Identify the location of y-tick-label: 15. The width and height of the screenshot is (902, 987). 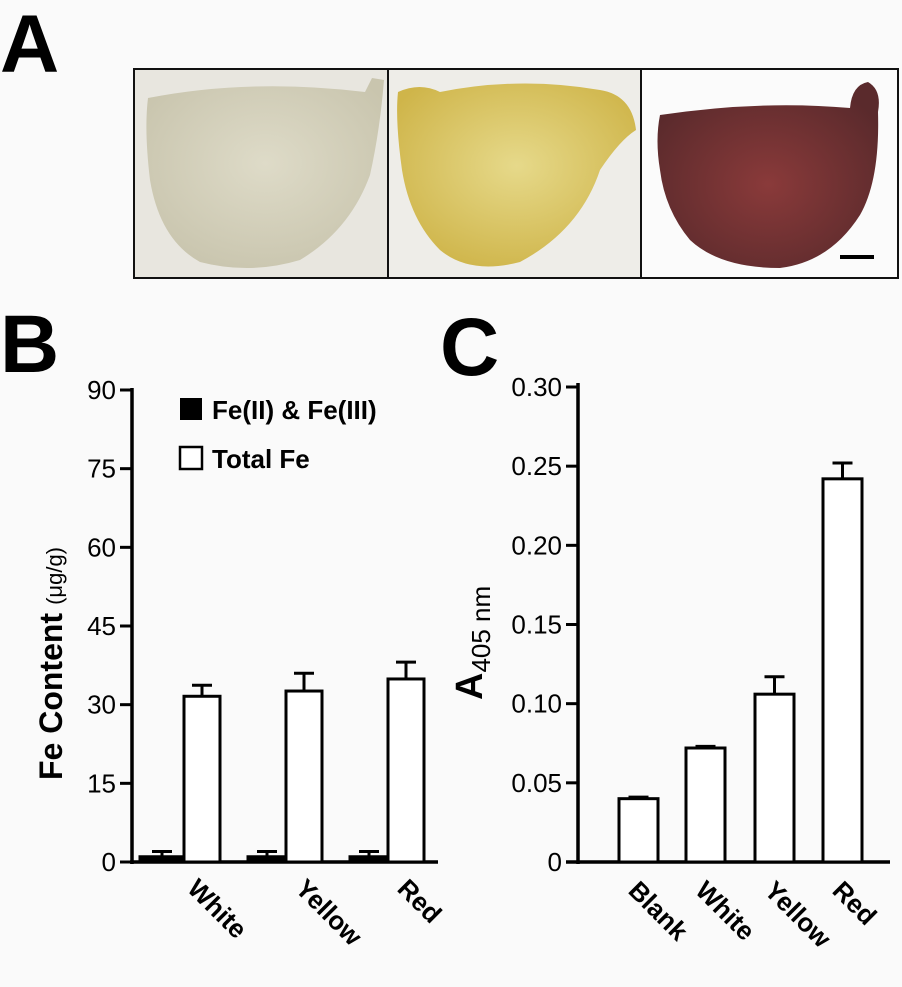
(101, 783).